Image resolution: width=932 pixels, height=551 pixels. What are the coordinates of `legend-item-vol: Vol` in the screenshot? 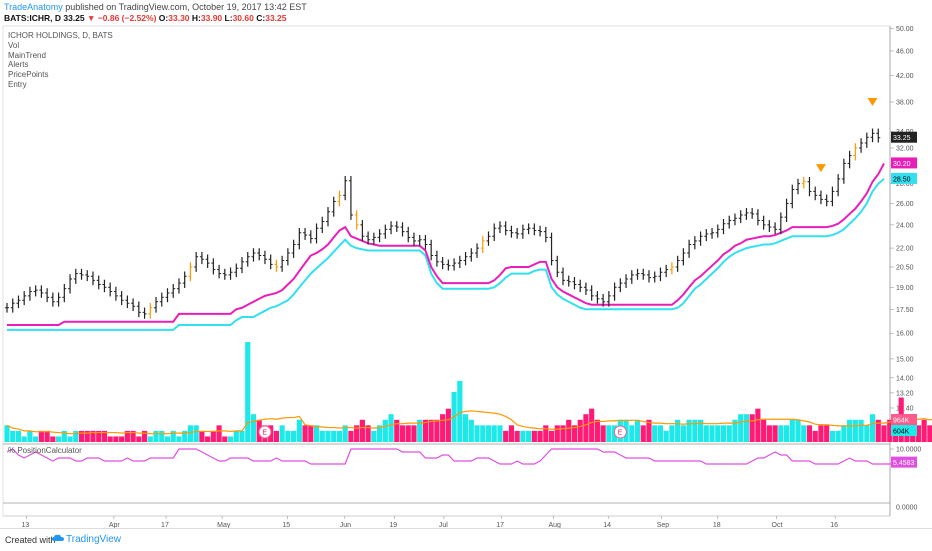 It's located at (14, 45).